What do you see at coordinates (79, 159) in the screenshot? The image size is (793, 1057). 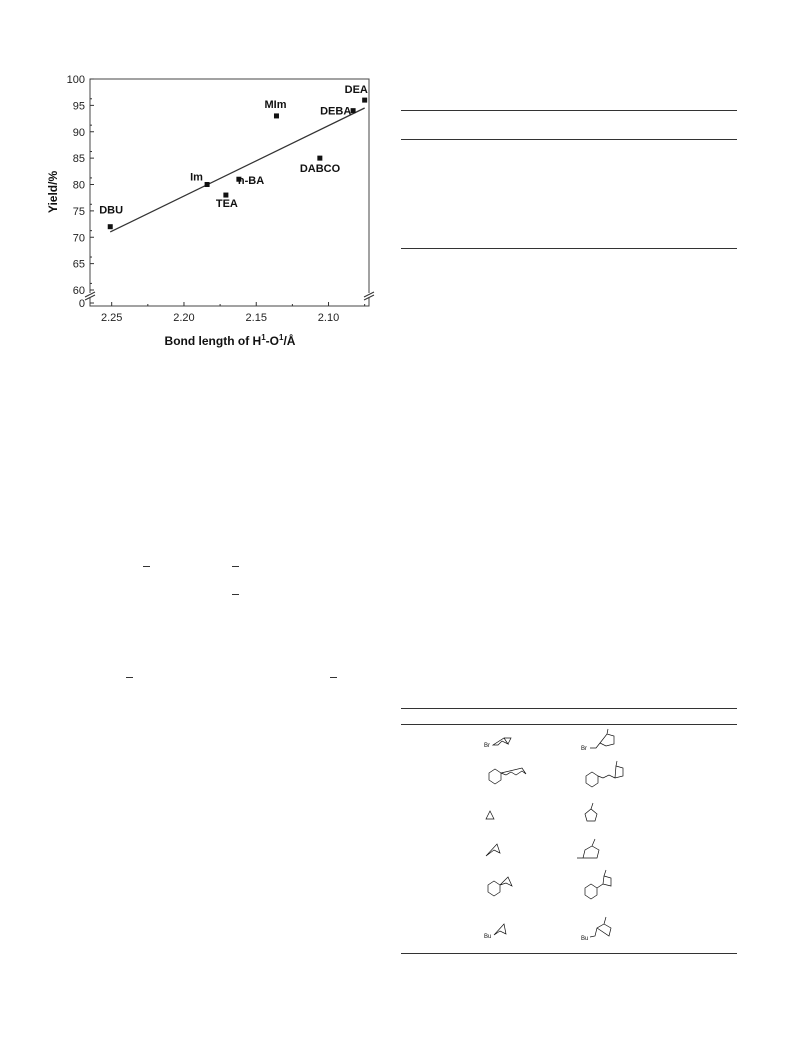 I see `y-tick-label: 85` at bounding box center [79, 159].